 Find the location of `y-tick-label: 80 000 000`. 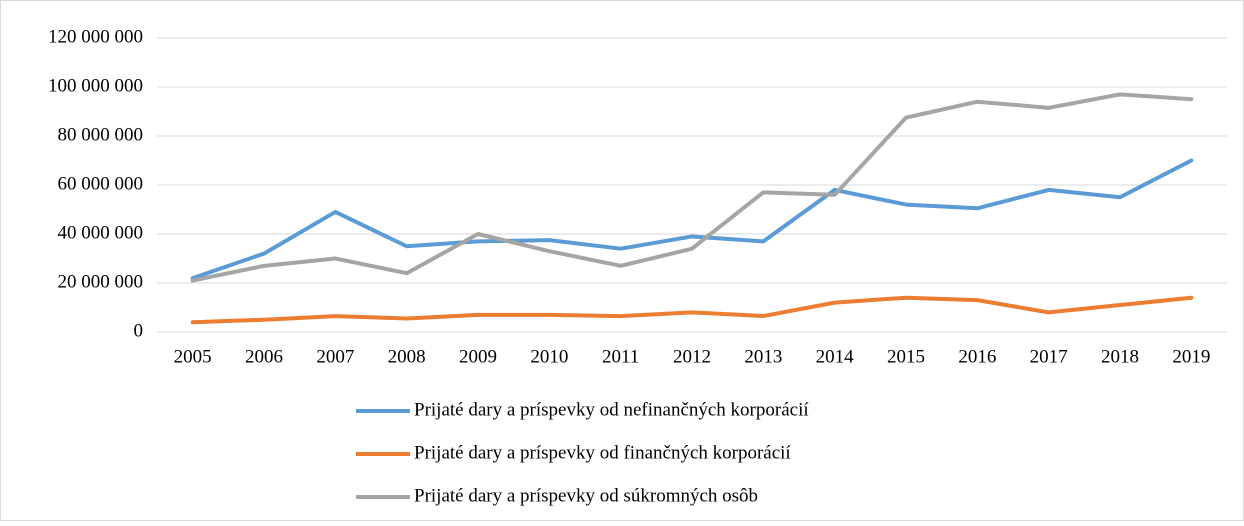

y-tick-label: 80 000 000 is located at coordinates (101, 134).